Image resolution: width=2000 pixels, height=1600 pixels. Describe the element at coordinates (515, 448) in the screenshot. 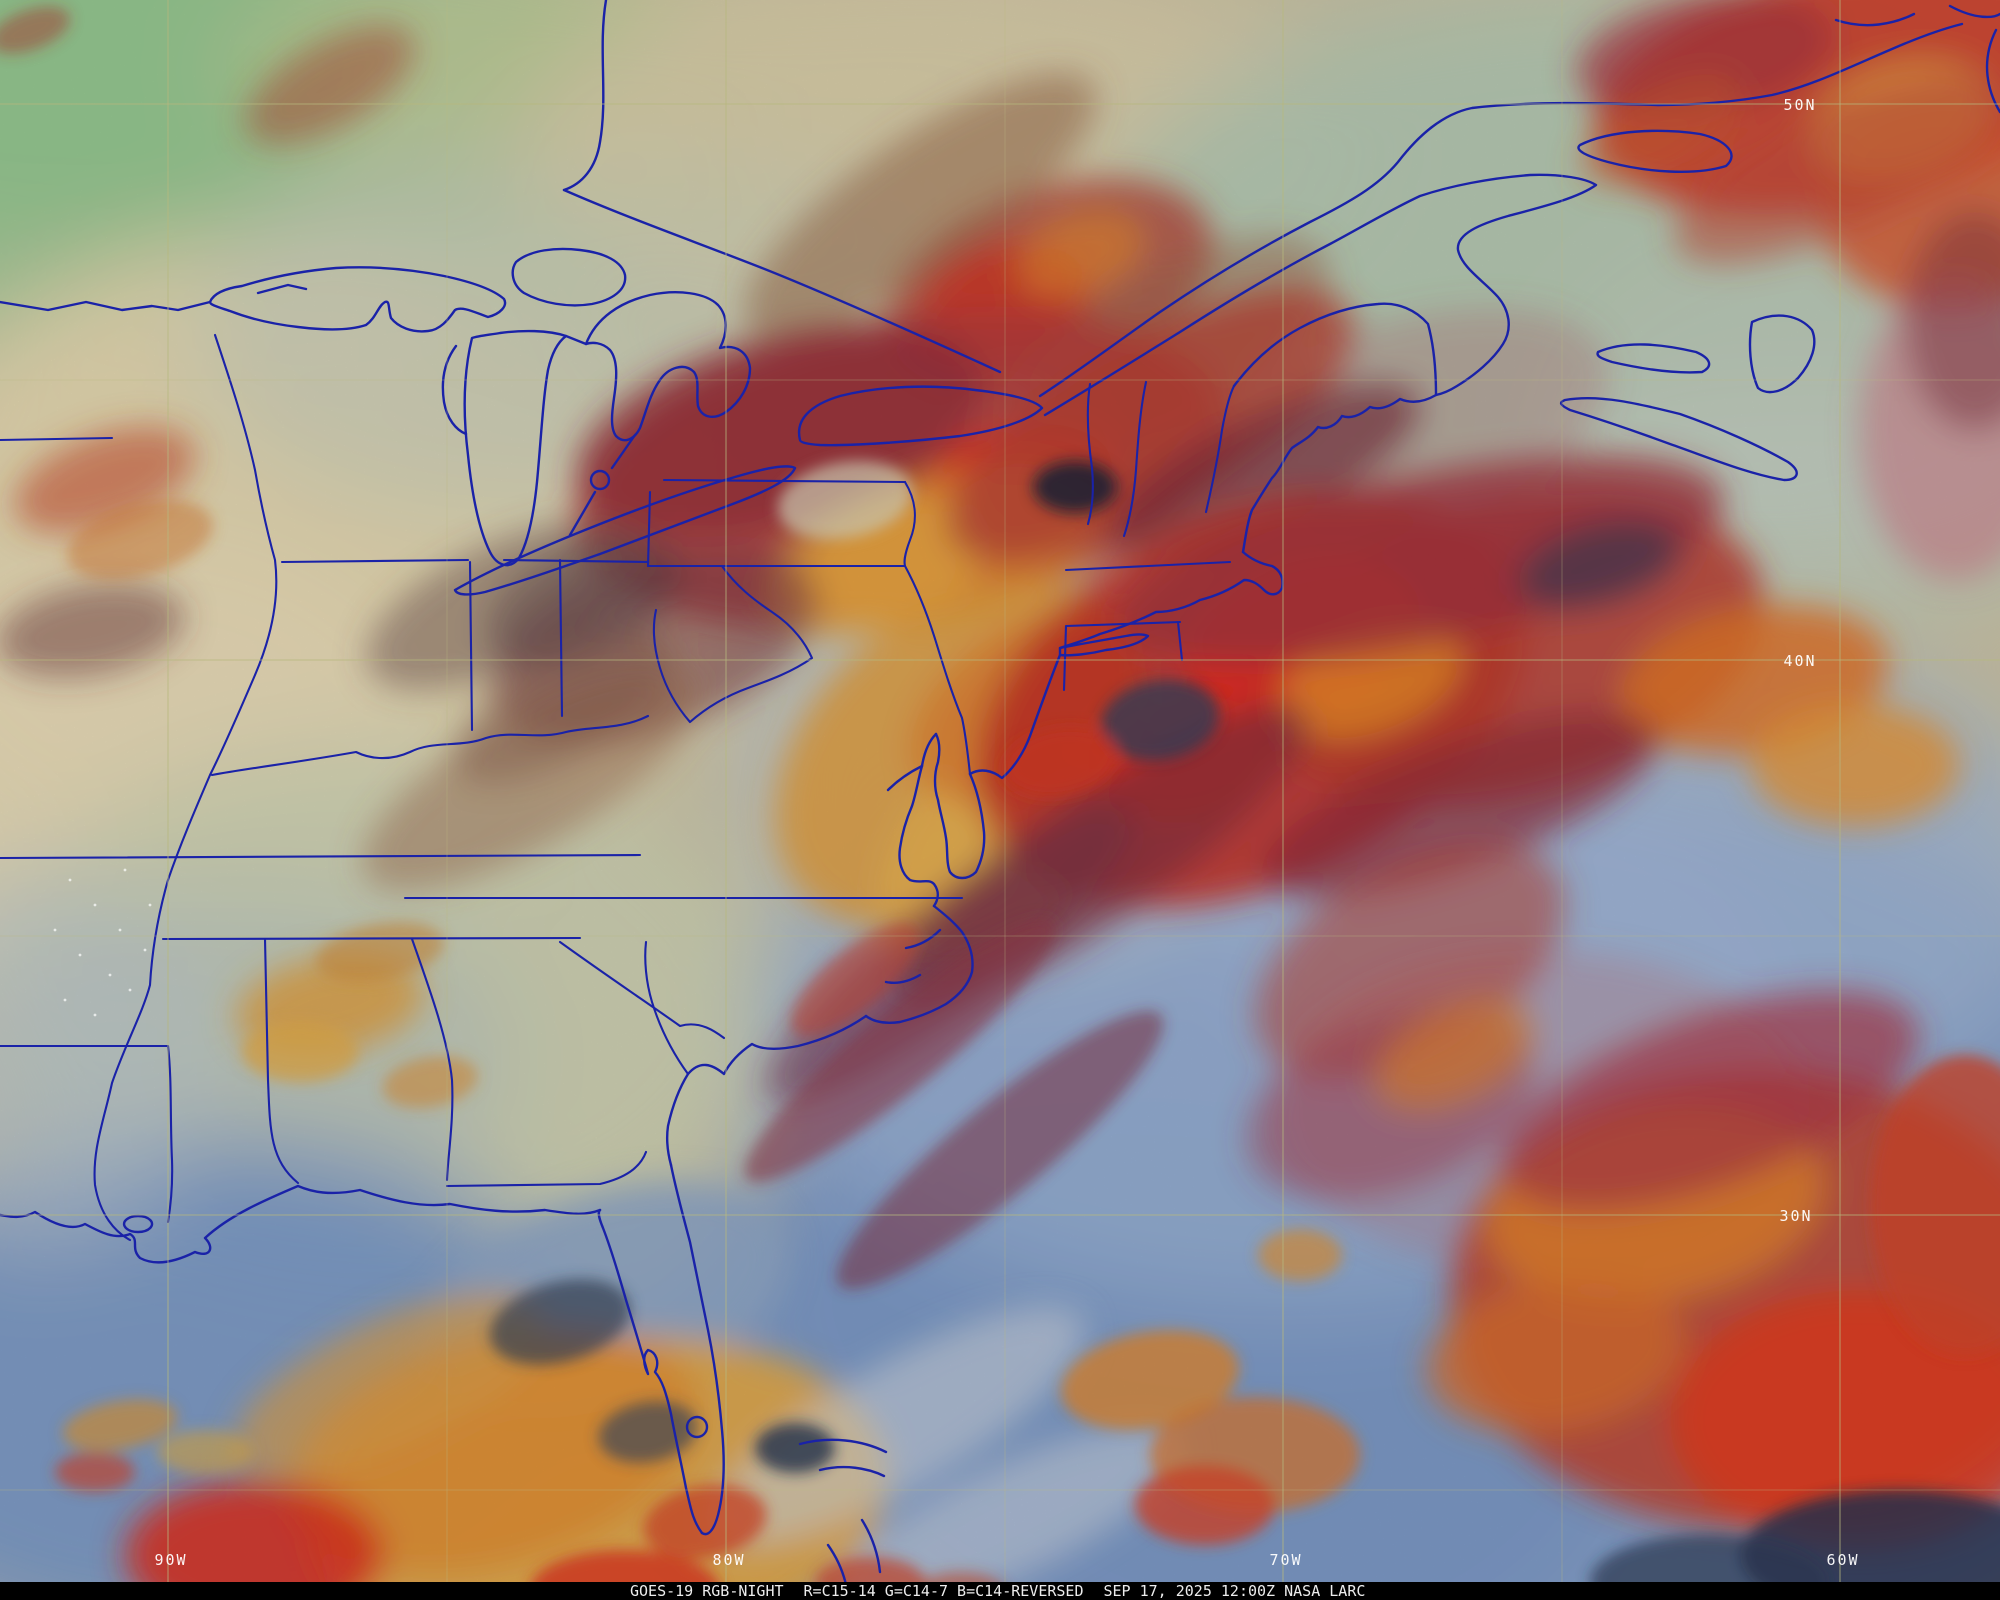

I see `lake-michigan-outline` at that location.